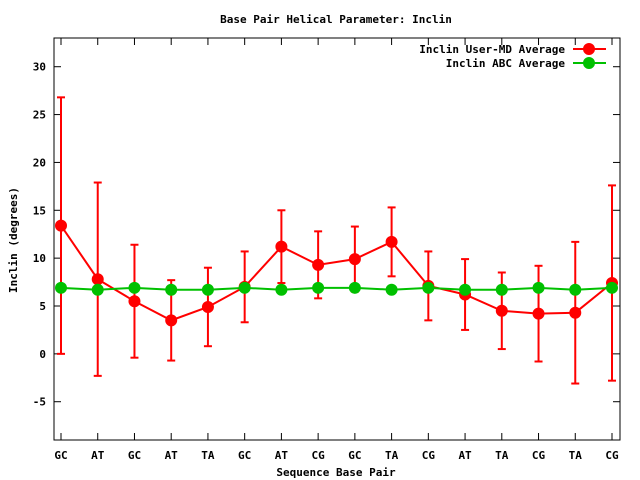  What do you see at coordinates (39, 402) in the screenshot?
I see `y-tick-label: -5` at bounding box center [39, 402].